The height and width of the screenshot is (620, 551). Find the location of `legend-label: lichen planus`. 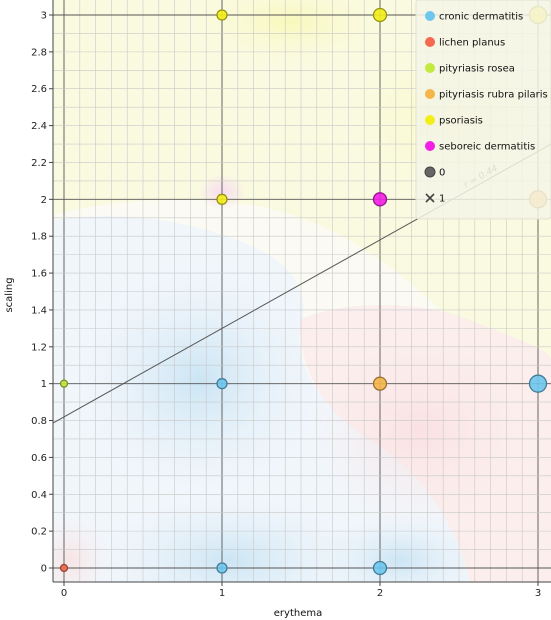

legend-label: lichen planus is located at coordinates (472, 43).